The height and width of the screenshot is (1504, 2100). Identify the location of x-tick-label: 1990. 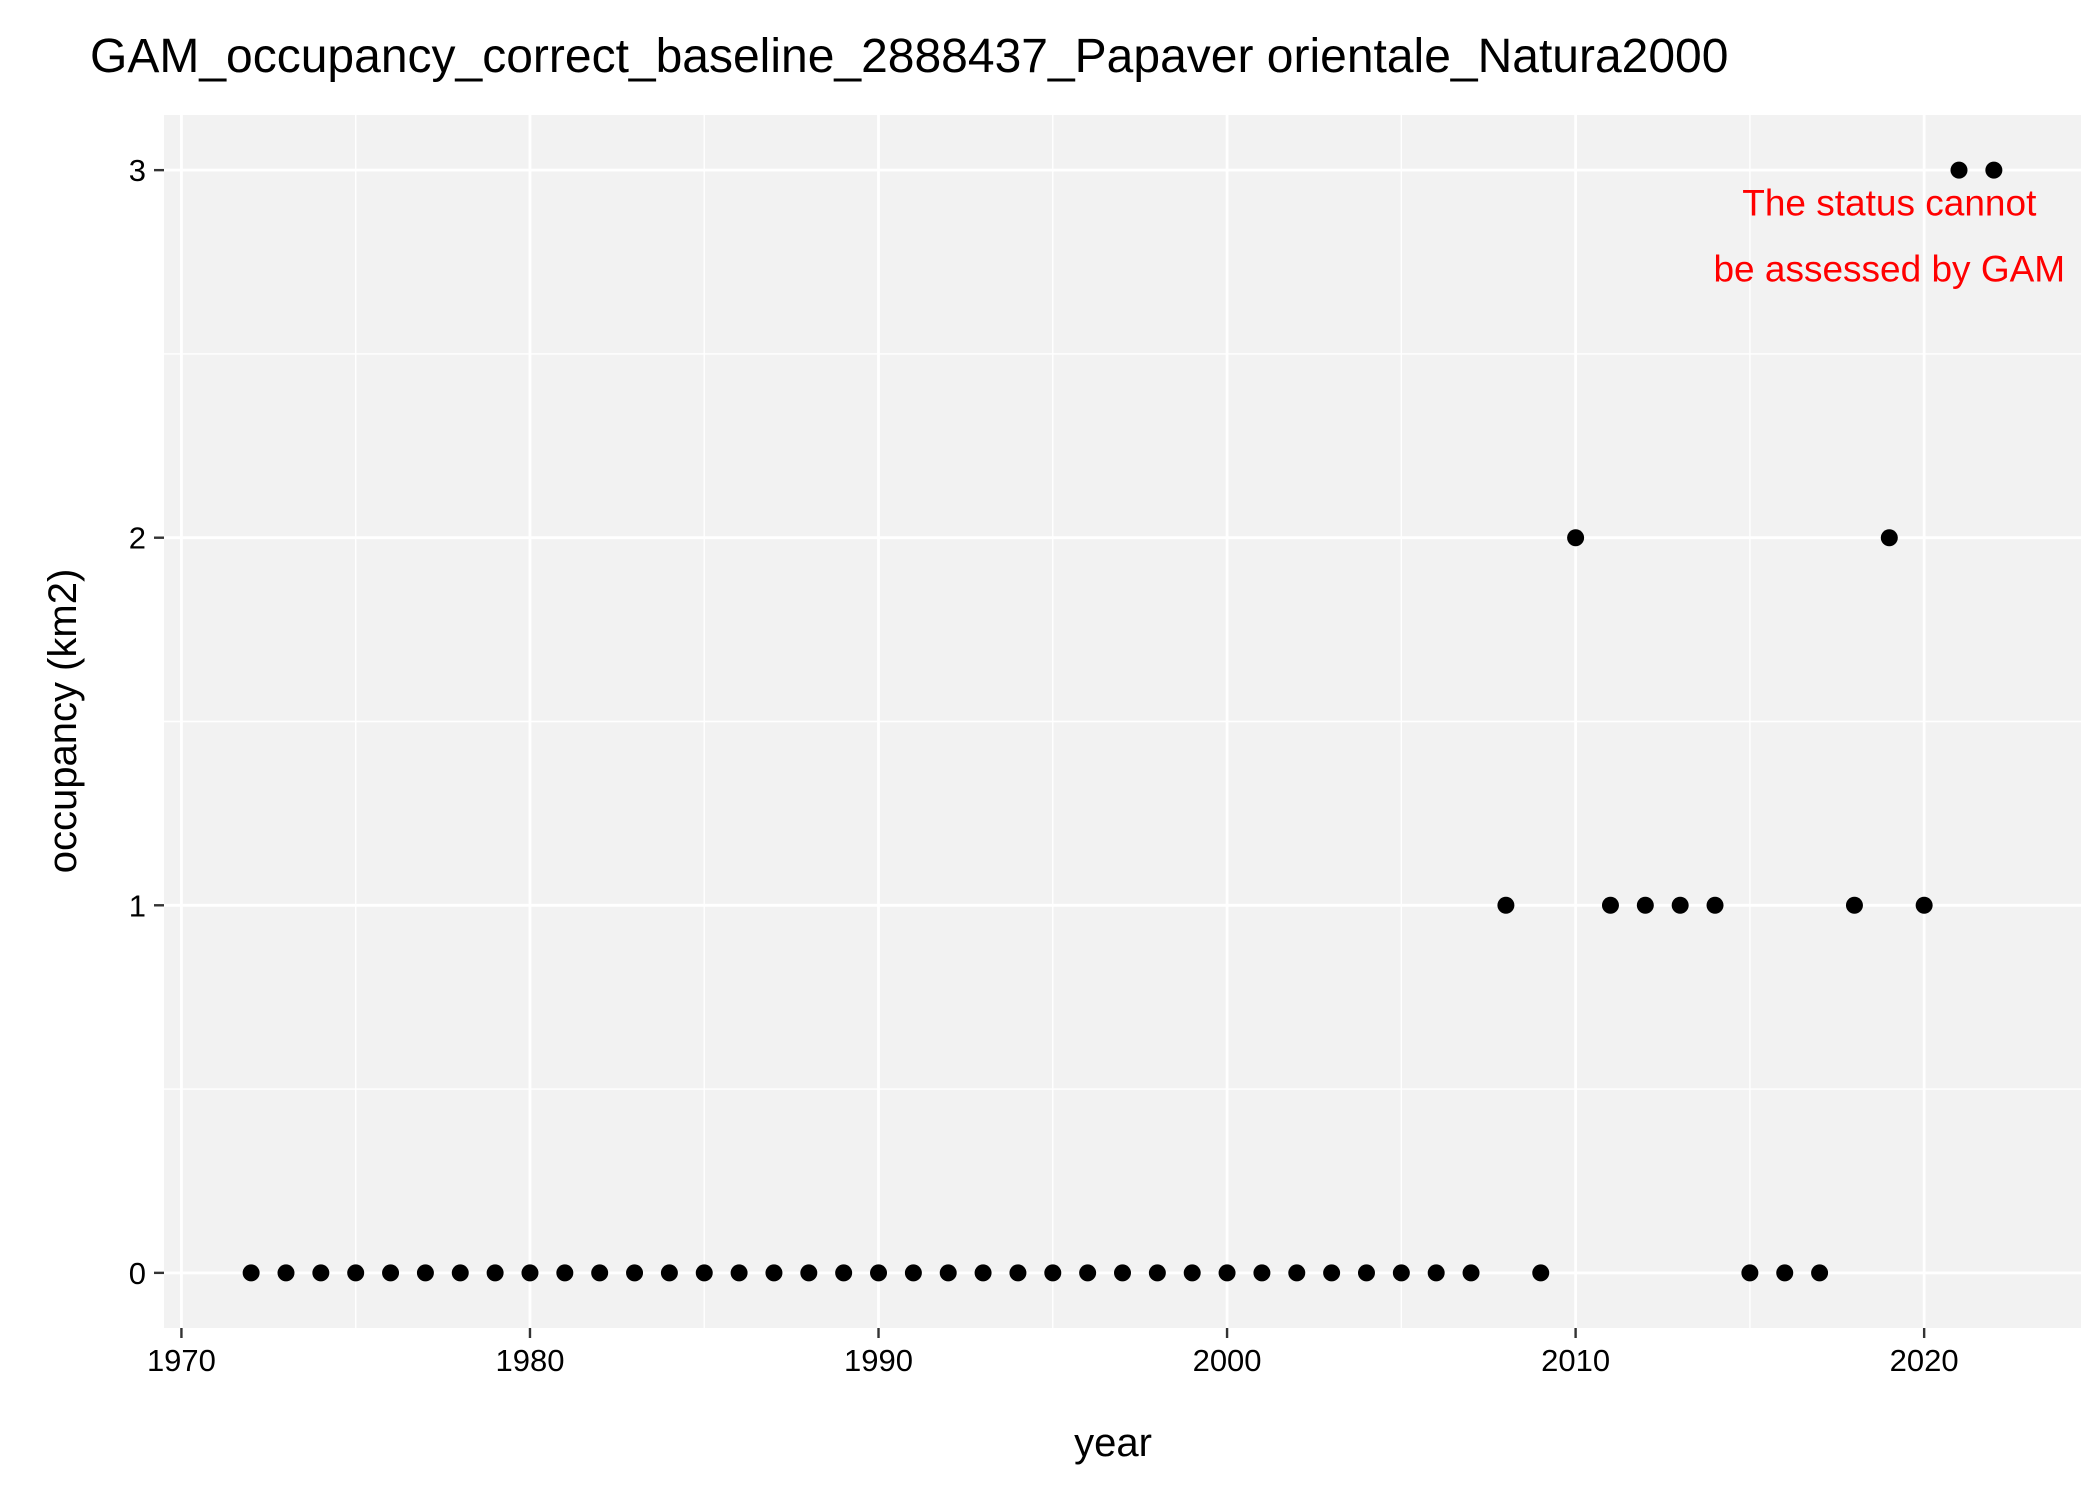
(878, 1360).